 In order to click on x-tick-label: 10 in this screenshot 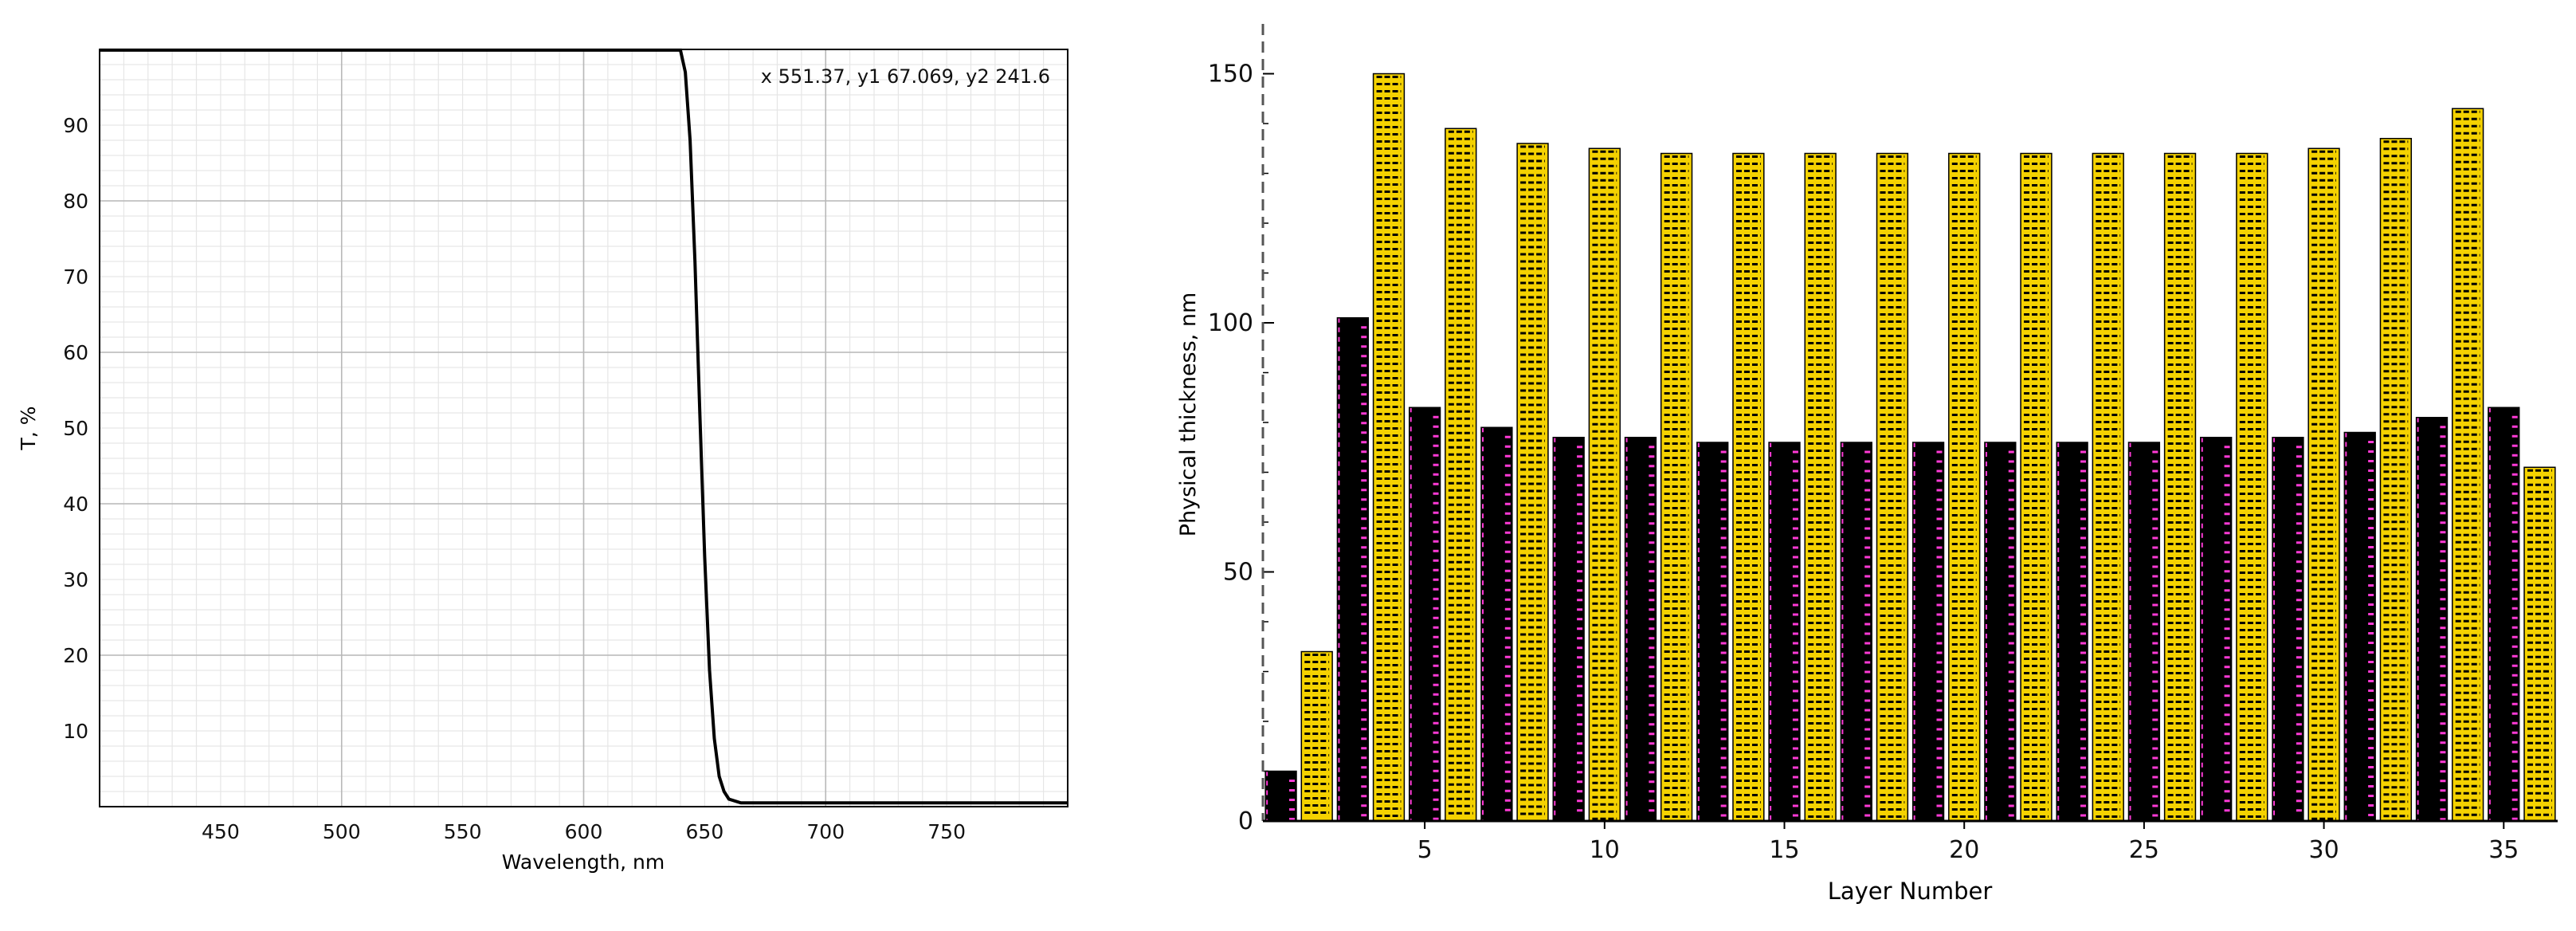, I will do `click(1605, 850)`.